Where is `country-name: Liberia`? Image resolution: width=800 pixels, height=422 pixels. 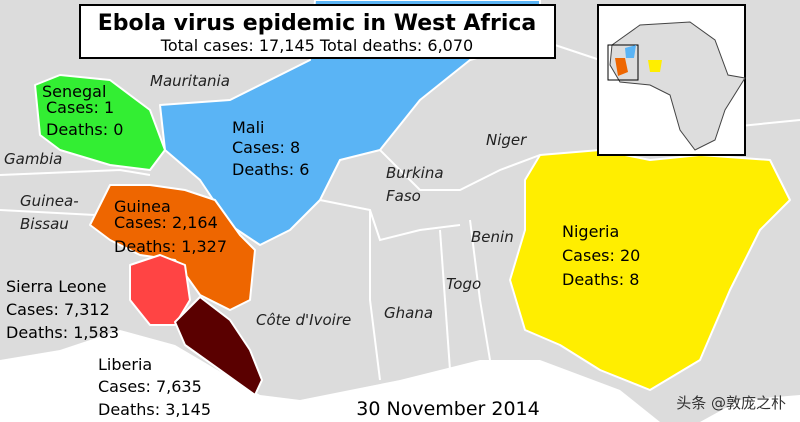 country-name: Liberia is located at coordinates (125, 364).